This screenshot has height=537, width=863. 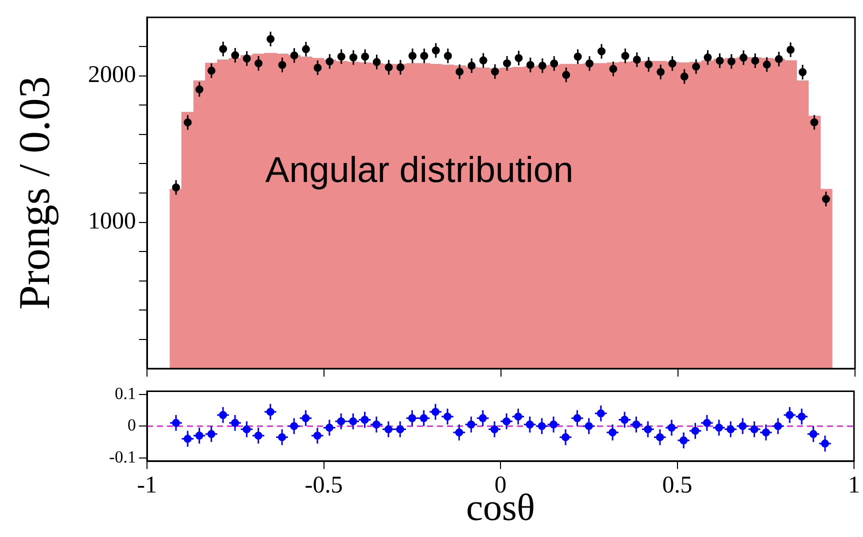 What do you see at coordinates (323, 485) in the screenshot?
I see `x-tick-label: -0.5` at bounding box center [323, 485].